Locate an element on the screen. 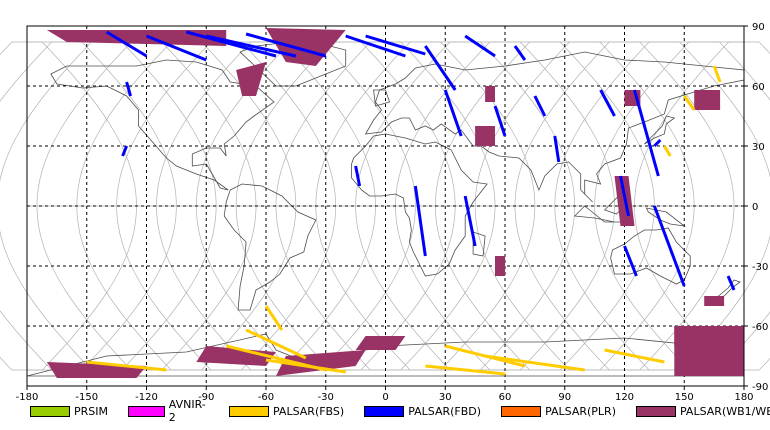 The height and width of the screenshot is (430, 770). orbit-track is located at coordinates (68, 206).